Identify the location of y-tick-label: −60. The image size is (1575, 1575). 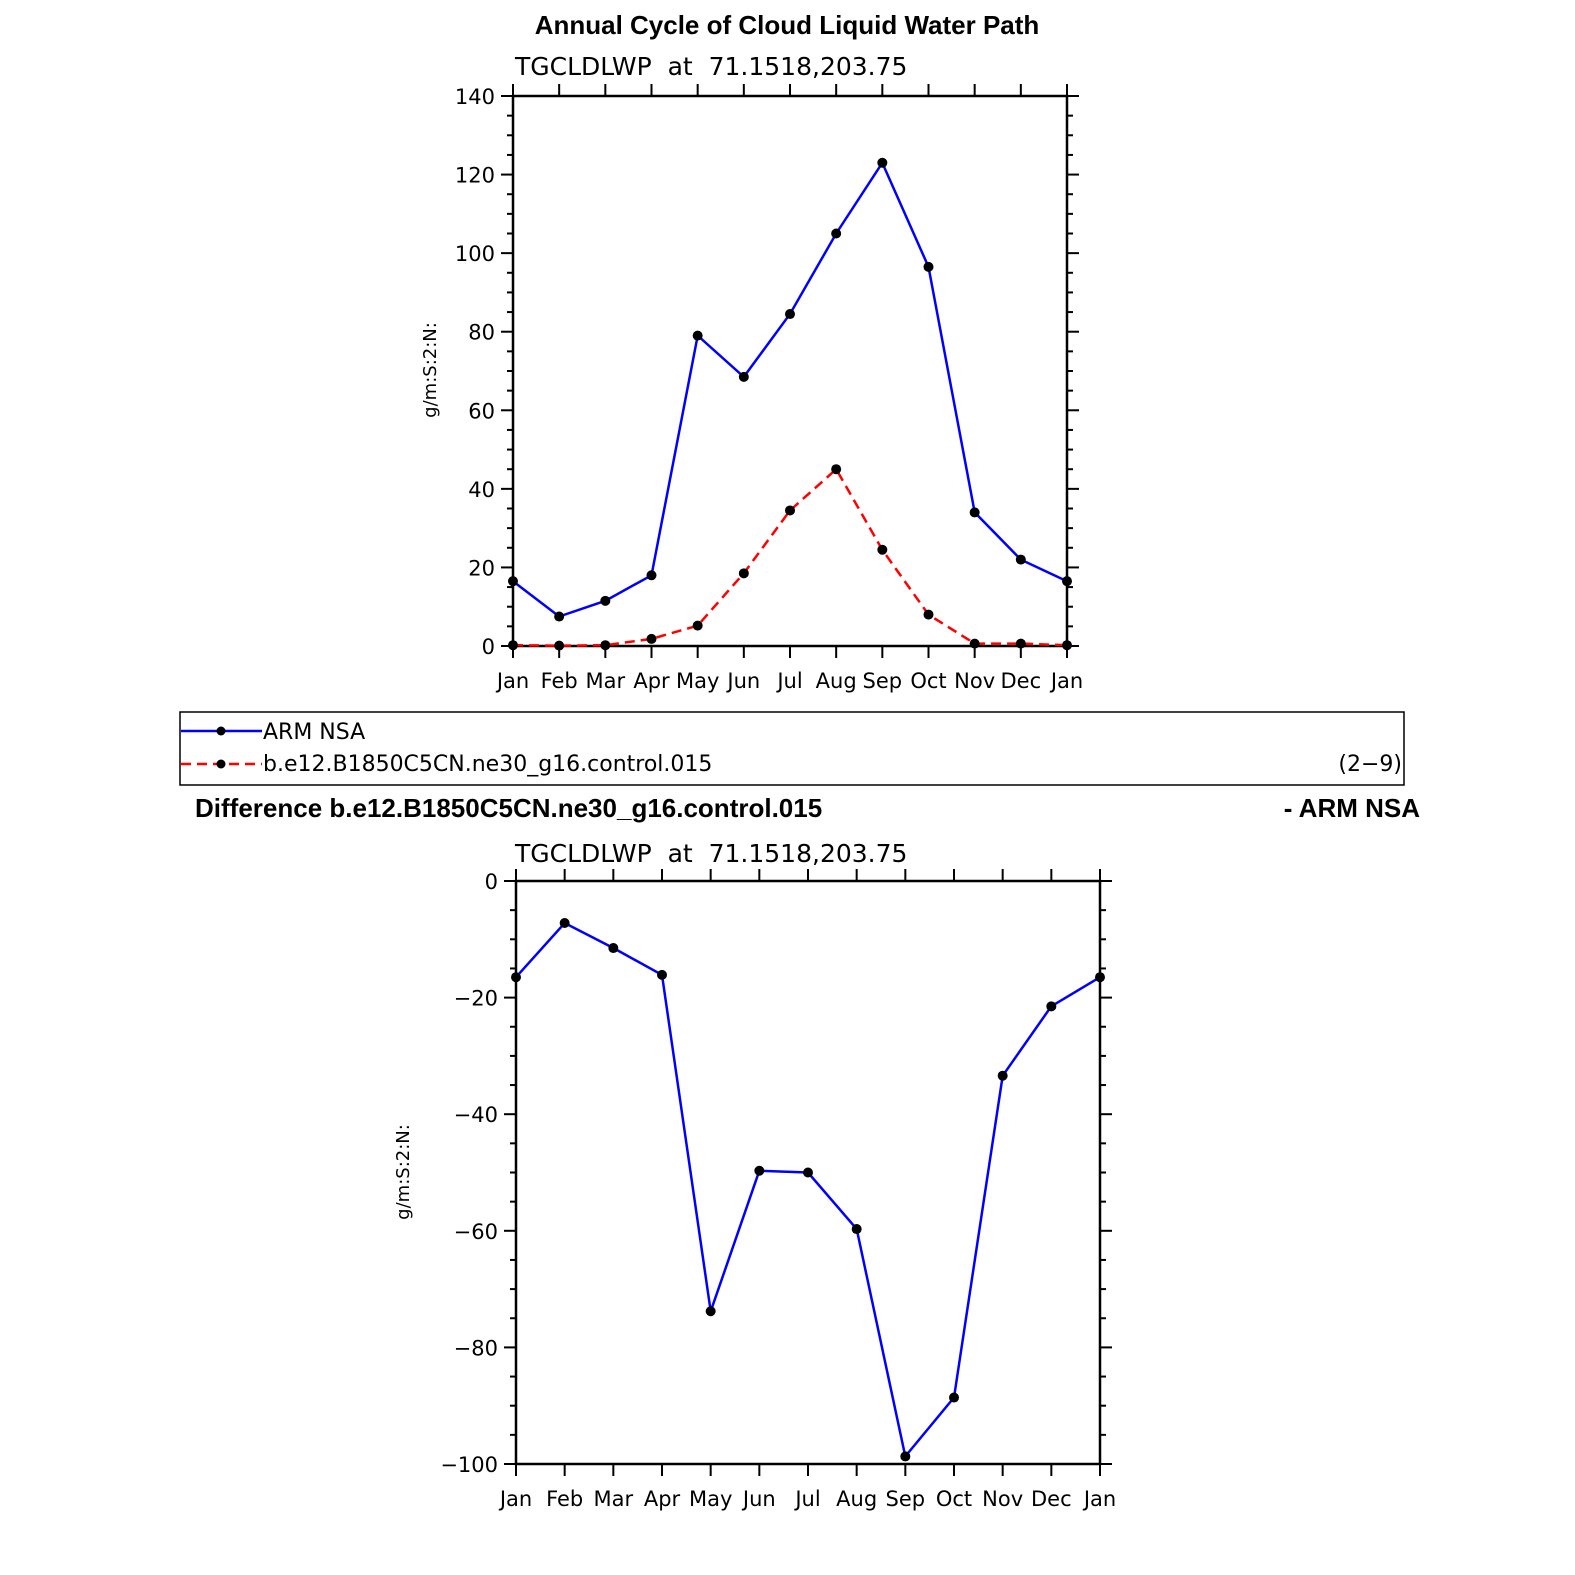
(476, 1232).